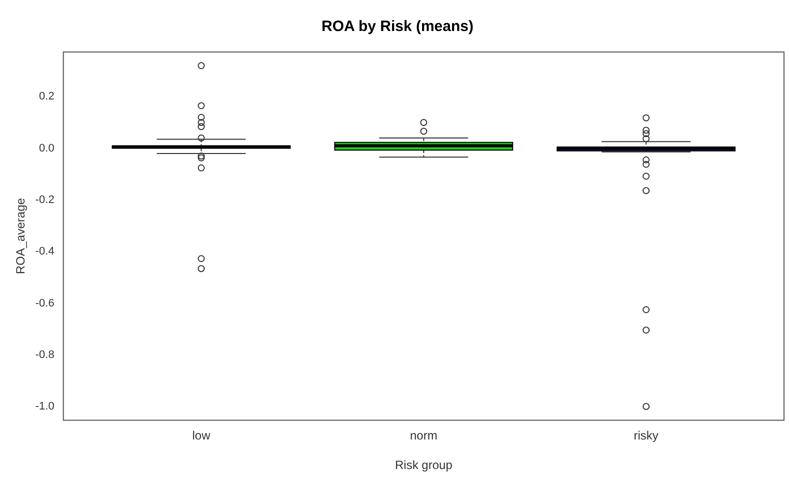  I want to click on y-axis-title: ROA_average, so click(21, 236).